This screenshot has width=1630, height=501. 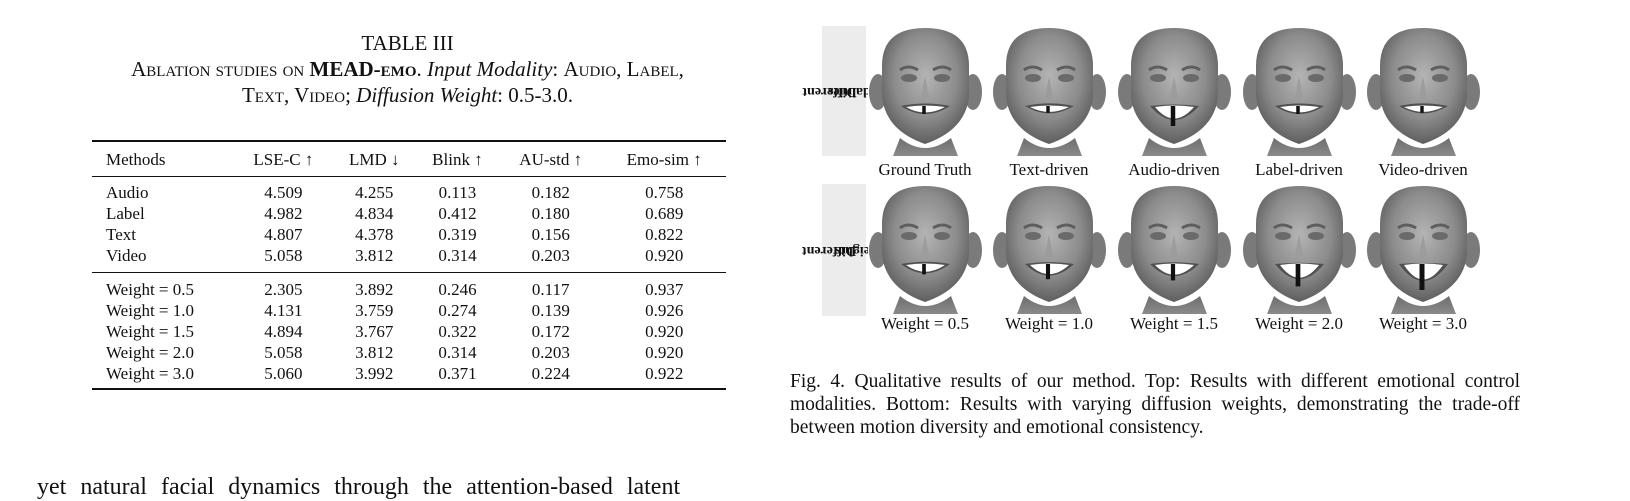 What do you see at coordinates (374, 159) in the screenshot?
I see `column-header: LMD ↓` at bounding box center [374, 159].